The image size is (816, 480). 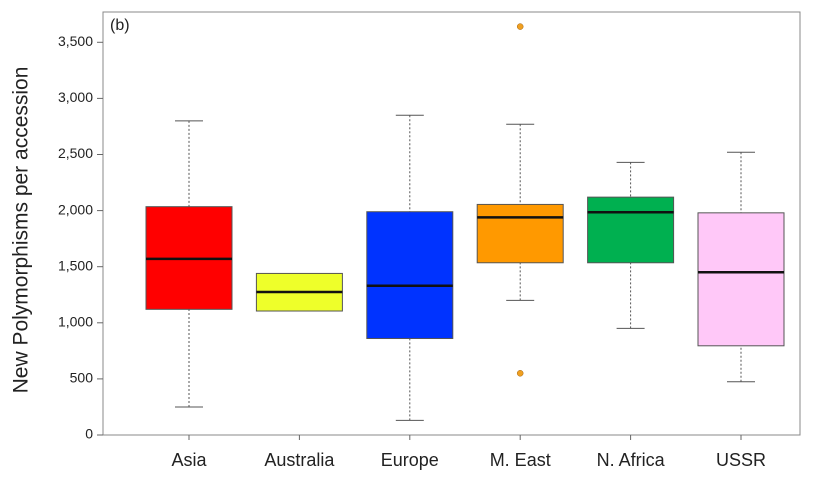 What do you see at coordinates (89, 434) in the screenshot?
I see `y-tick-label: 0` at bounding box center [89, 434].